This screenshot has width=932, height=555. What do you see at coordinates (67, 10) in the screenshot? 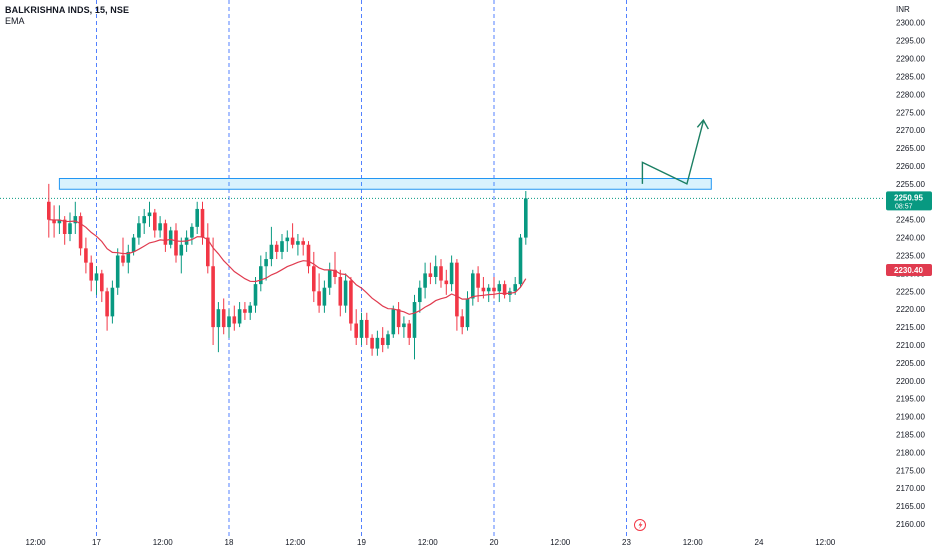
I see `symbol-title: BALKRISHNA INDS, 15, NSE` at bounding box center [67, 10].